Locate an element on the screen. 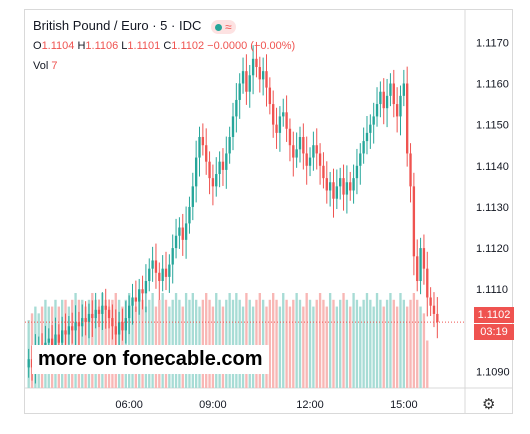 The height and width of the screenshot is (434, 530). status-dot-icon is located at coordinates (218, 28).